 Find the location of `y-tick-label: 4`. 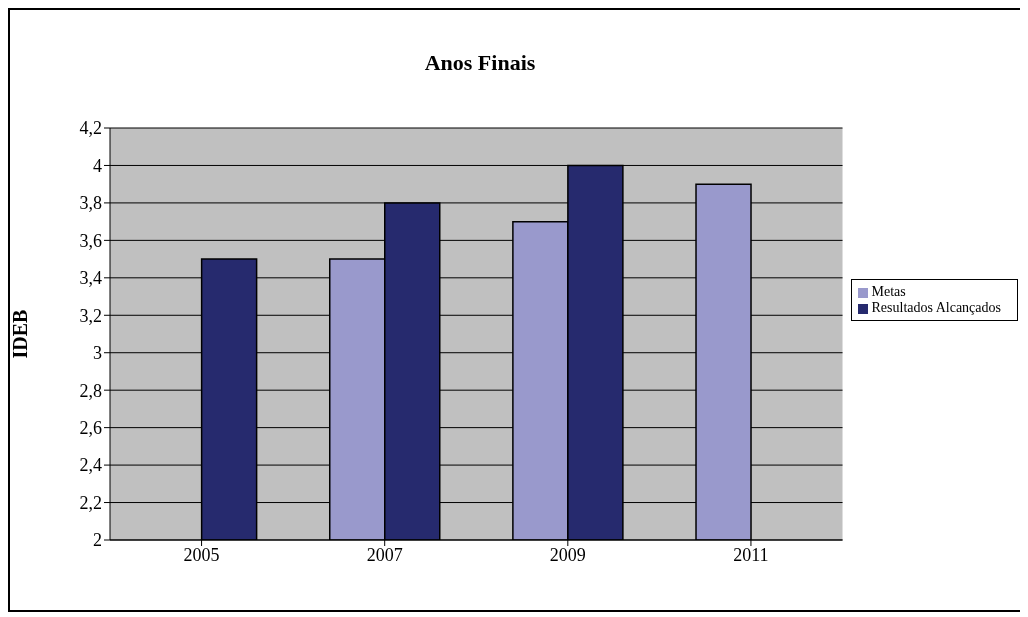

y-tick-label: 4 is located at coordinates (97, 165).